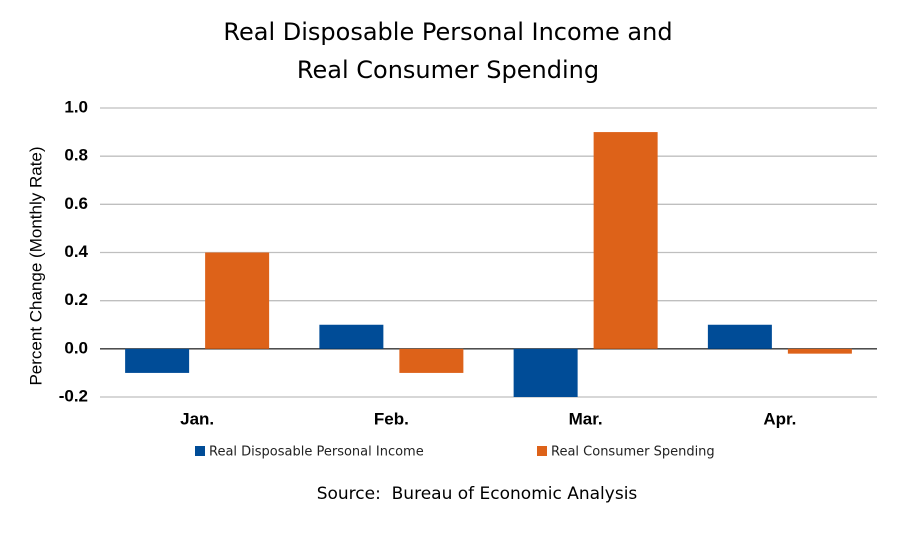 This screenshot has height=533, width=901. What do you see at coordinates (448, 70) in the screenshot?
I see `chart-title: Real Consumer Spending` at bounding box center [448, 70].